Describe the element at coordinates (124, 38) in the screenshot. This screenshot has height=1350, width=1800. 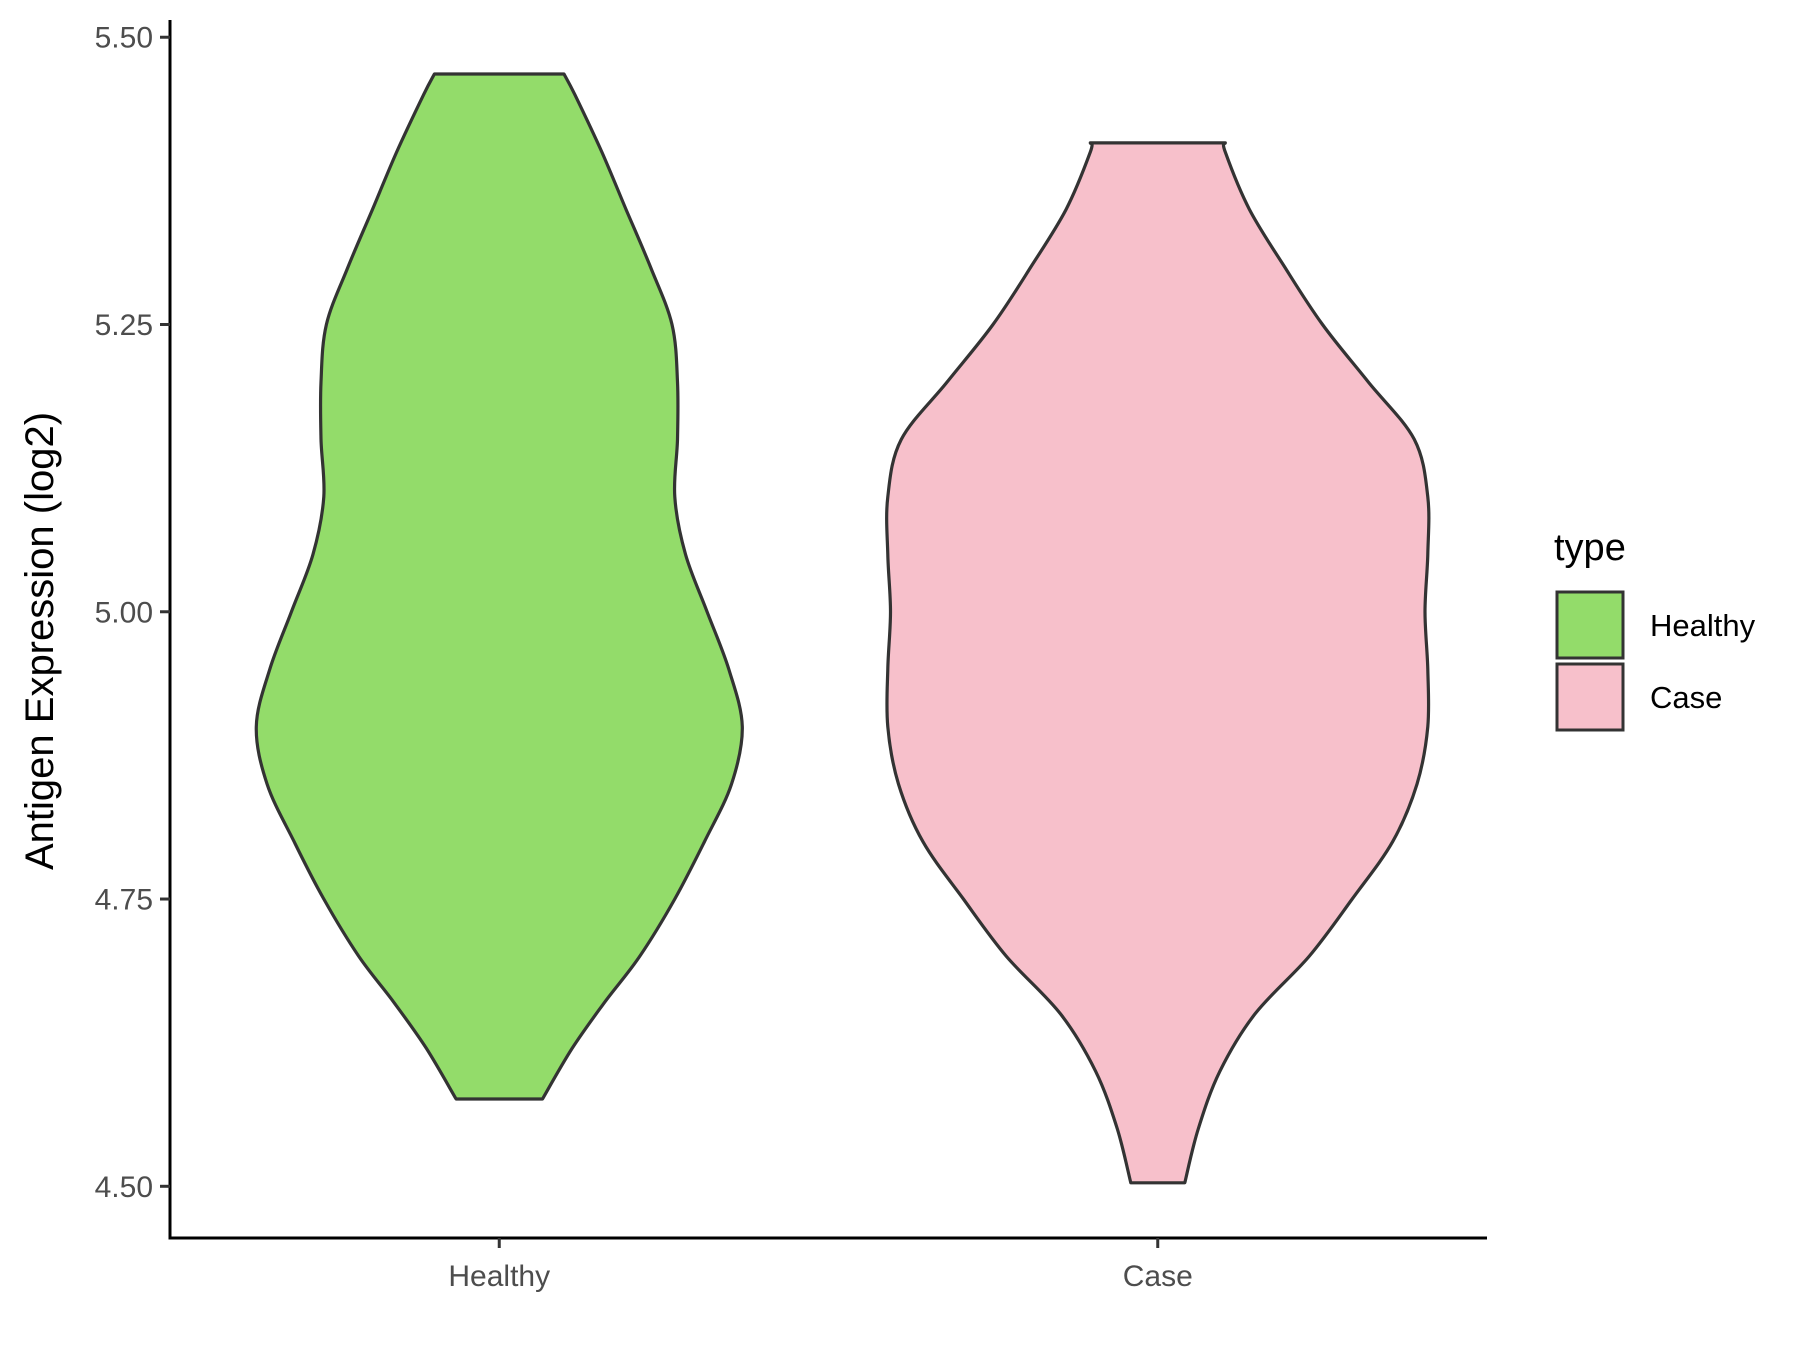
I see `y-tick-label: 5.50` at that location.